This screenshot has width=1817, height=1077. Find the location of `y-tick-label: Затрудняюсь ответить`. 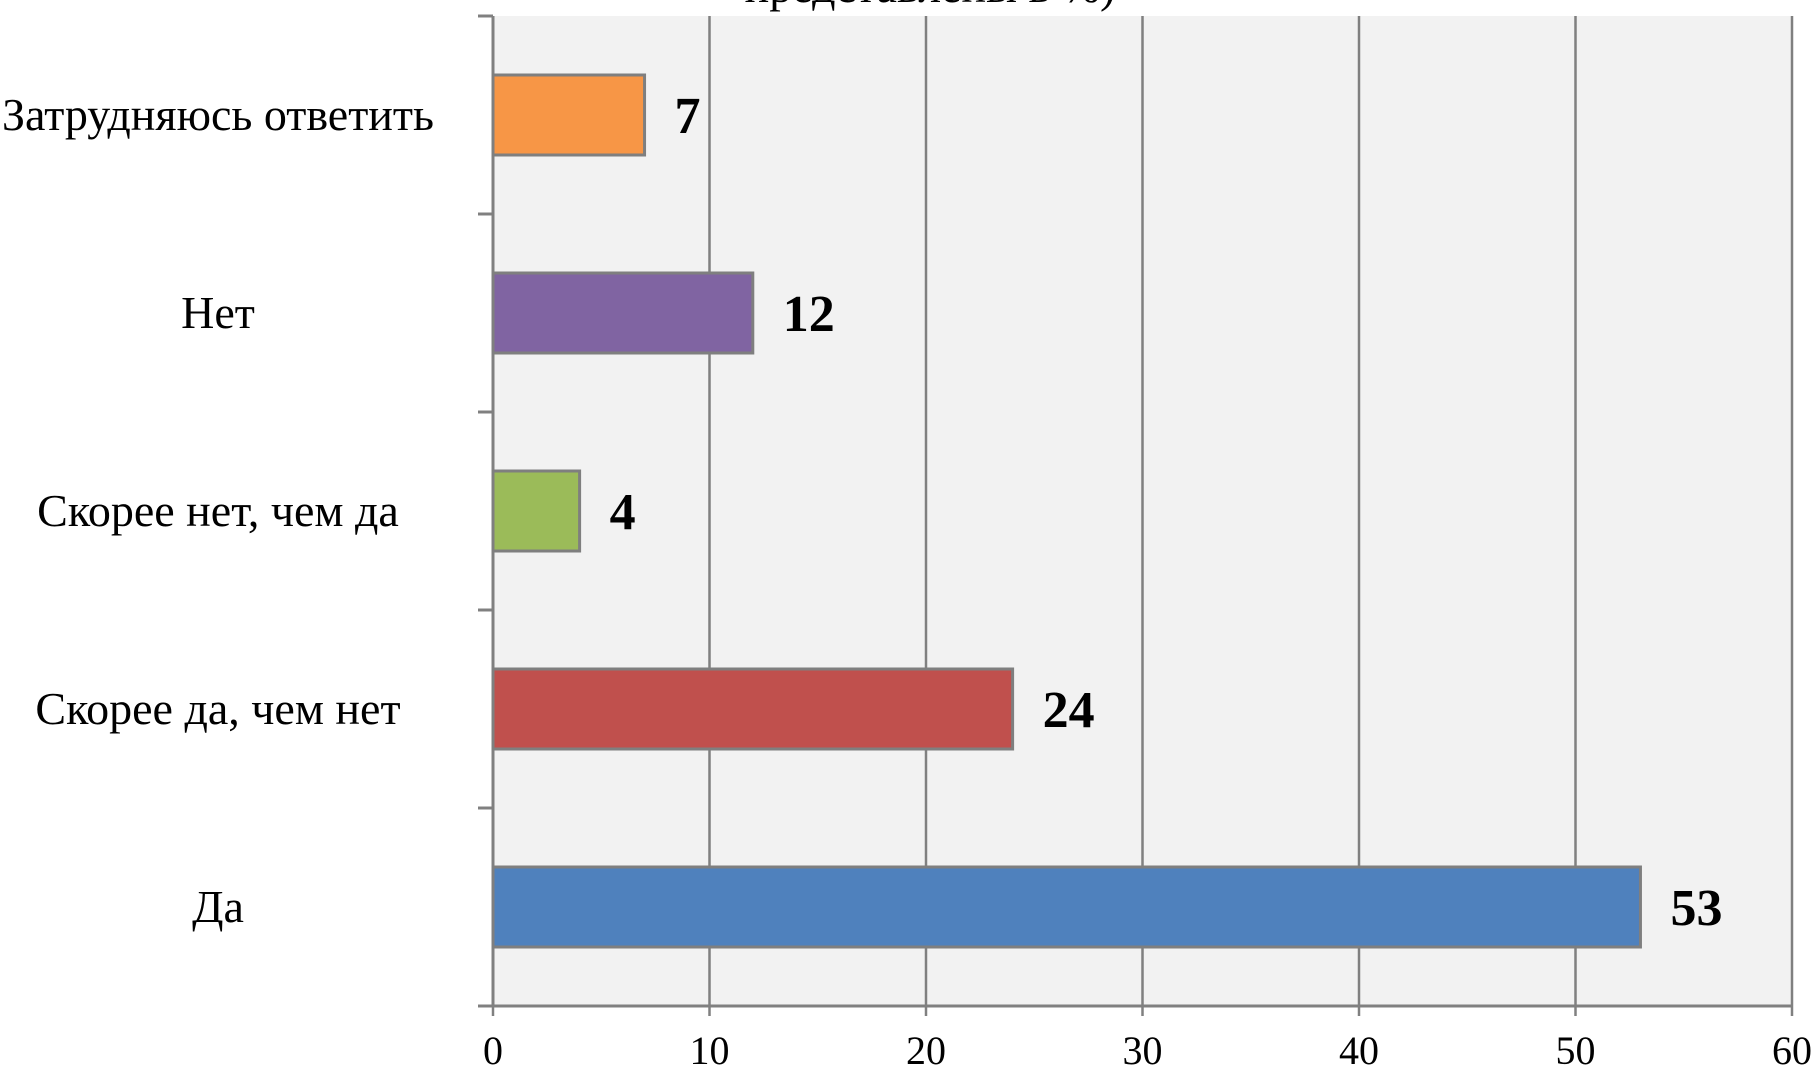

y-tick-label: Затрудняюсь ответить is located at coordinates (218, 114).